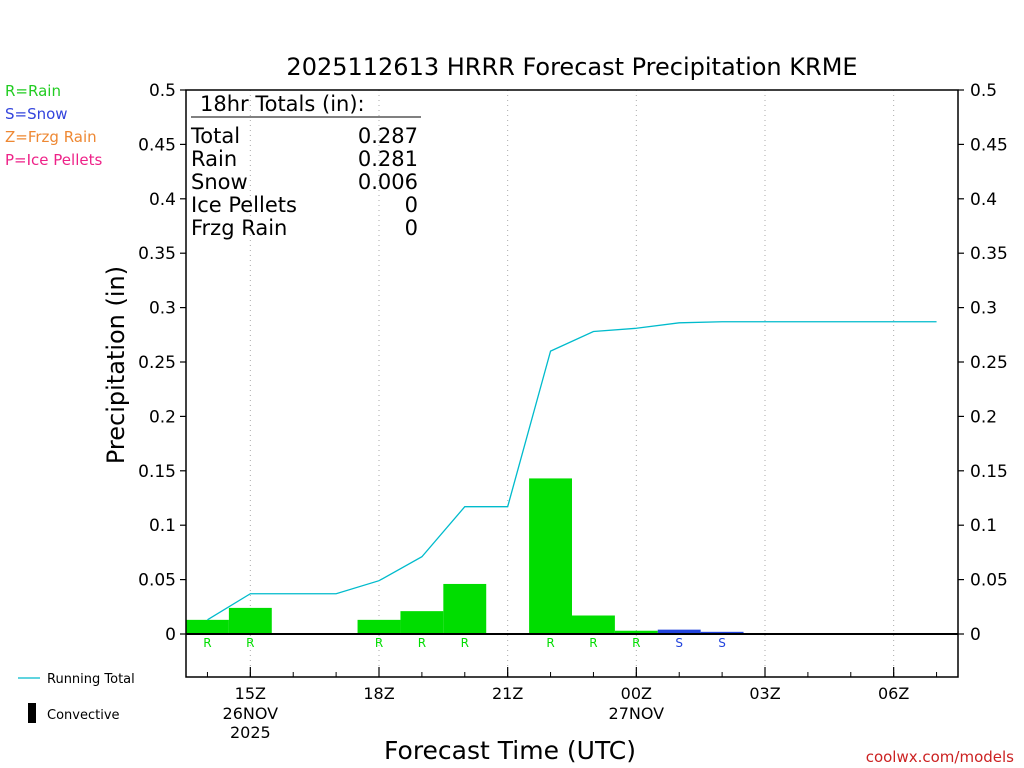  I want to click on y-tick-label-right: 0.15, so click(989, 472).